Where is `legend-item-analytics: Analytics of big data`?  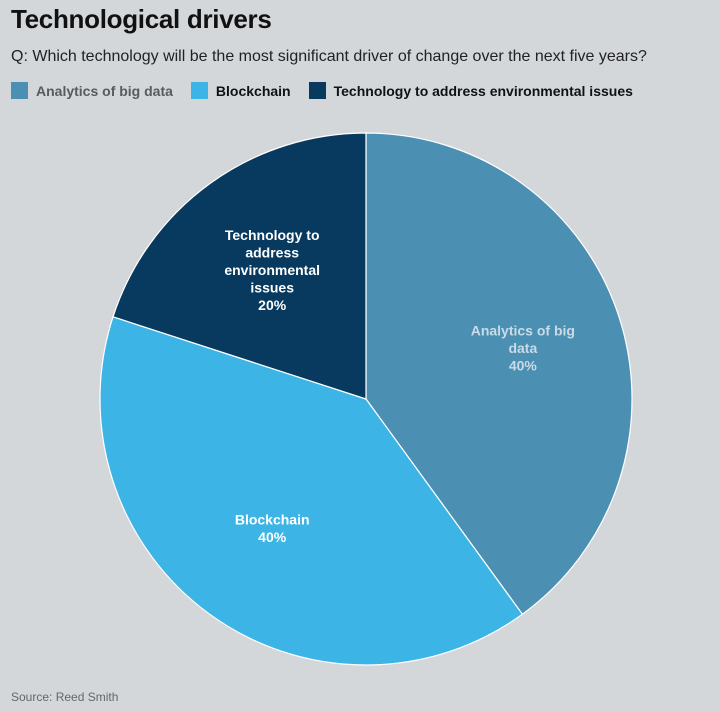
legend-item-analytics: Analytics of big data is located at coordinates (92, 90).